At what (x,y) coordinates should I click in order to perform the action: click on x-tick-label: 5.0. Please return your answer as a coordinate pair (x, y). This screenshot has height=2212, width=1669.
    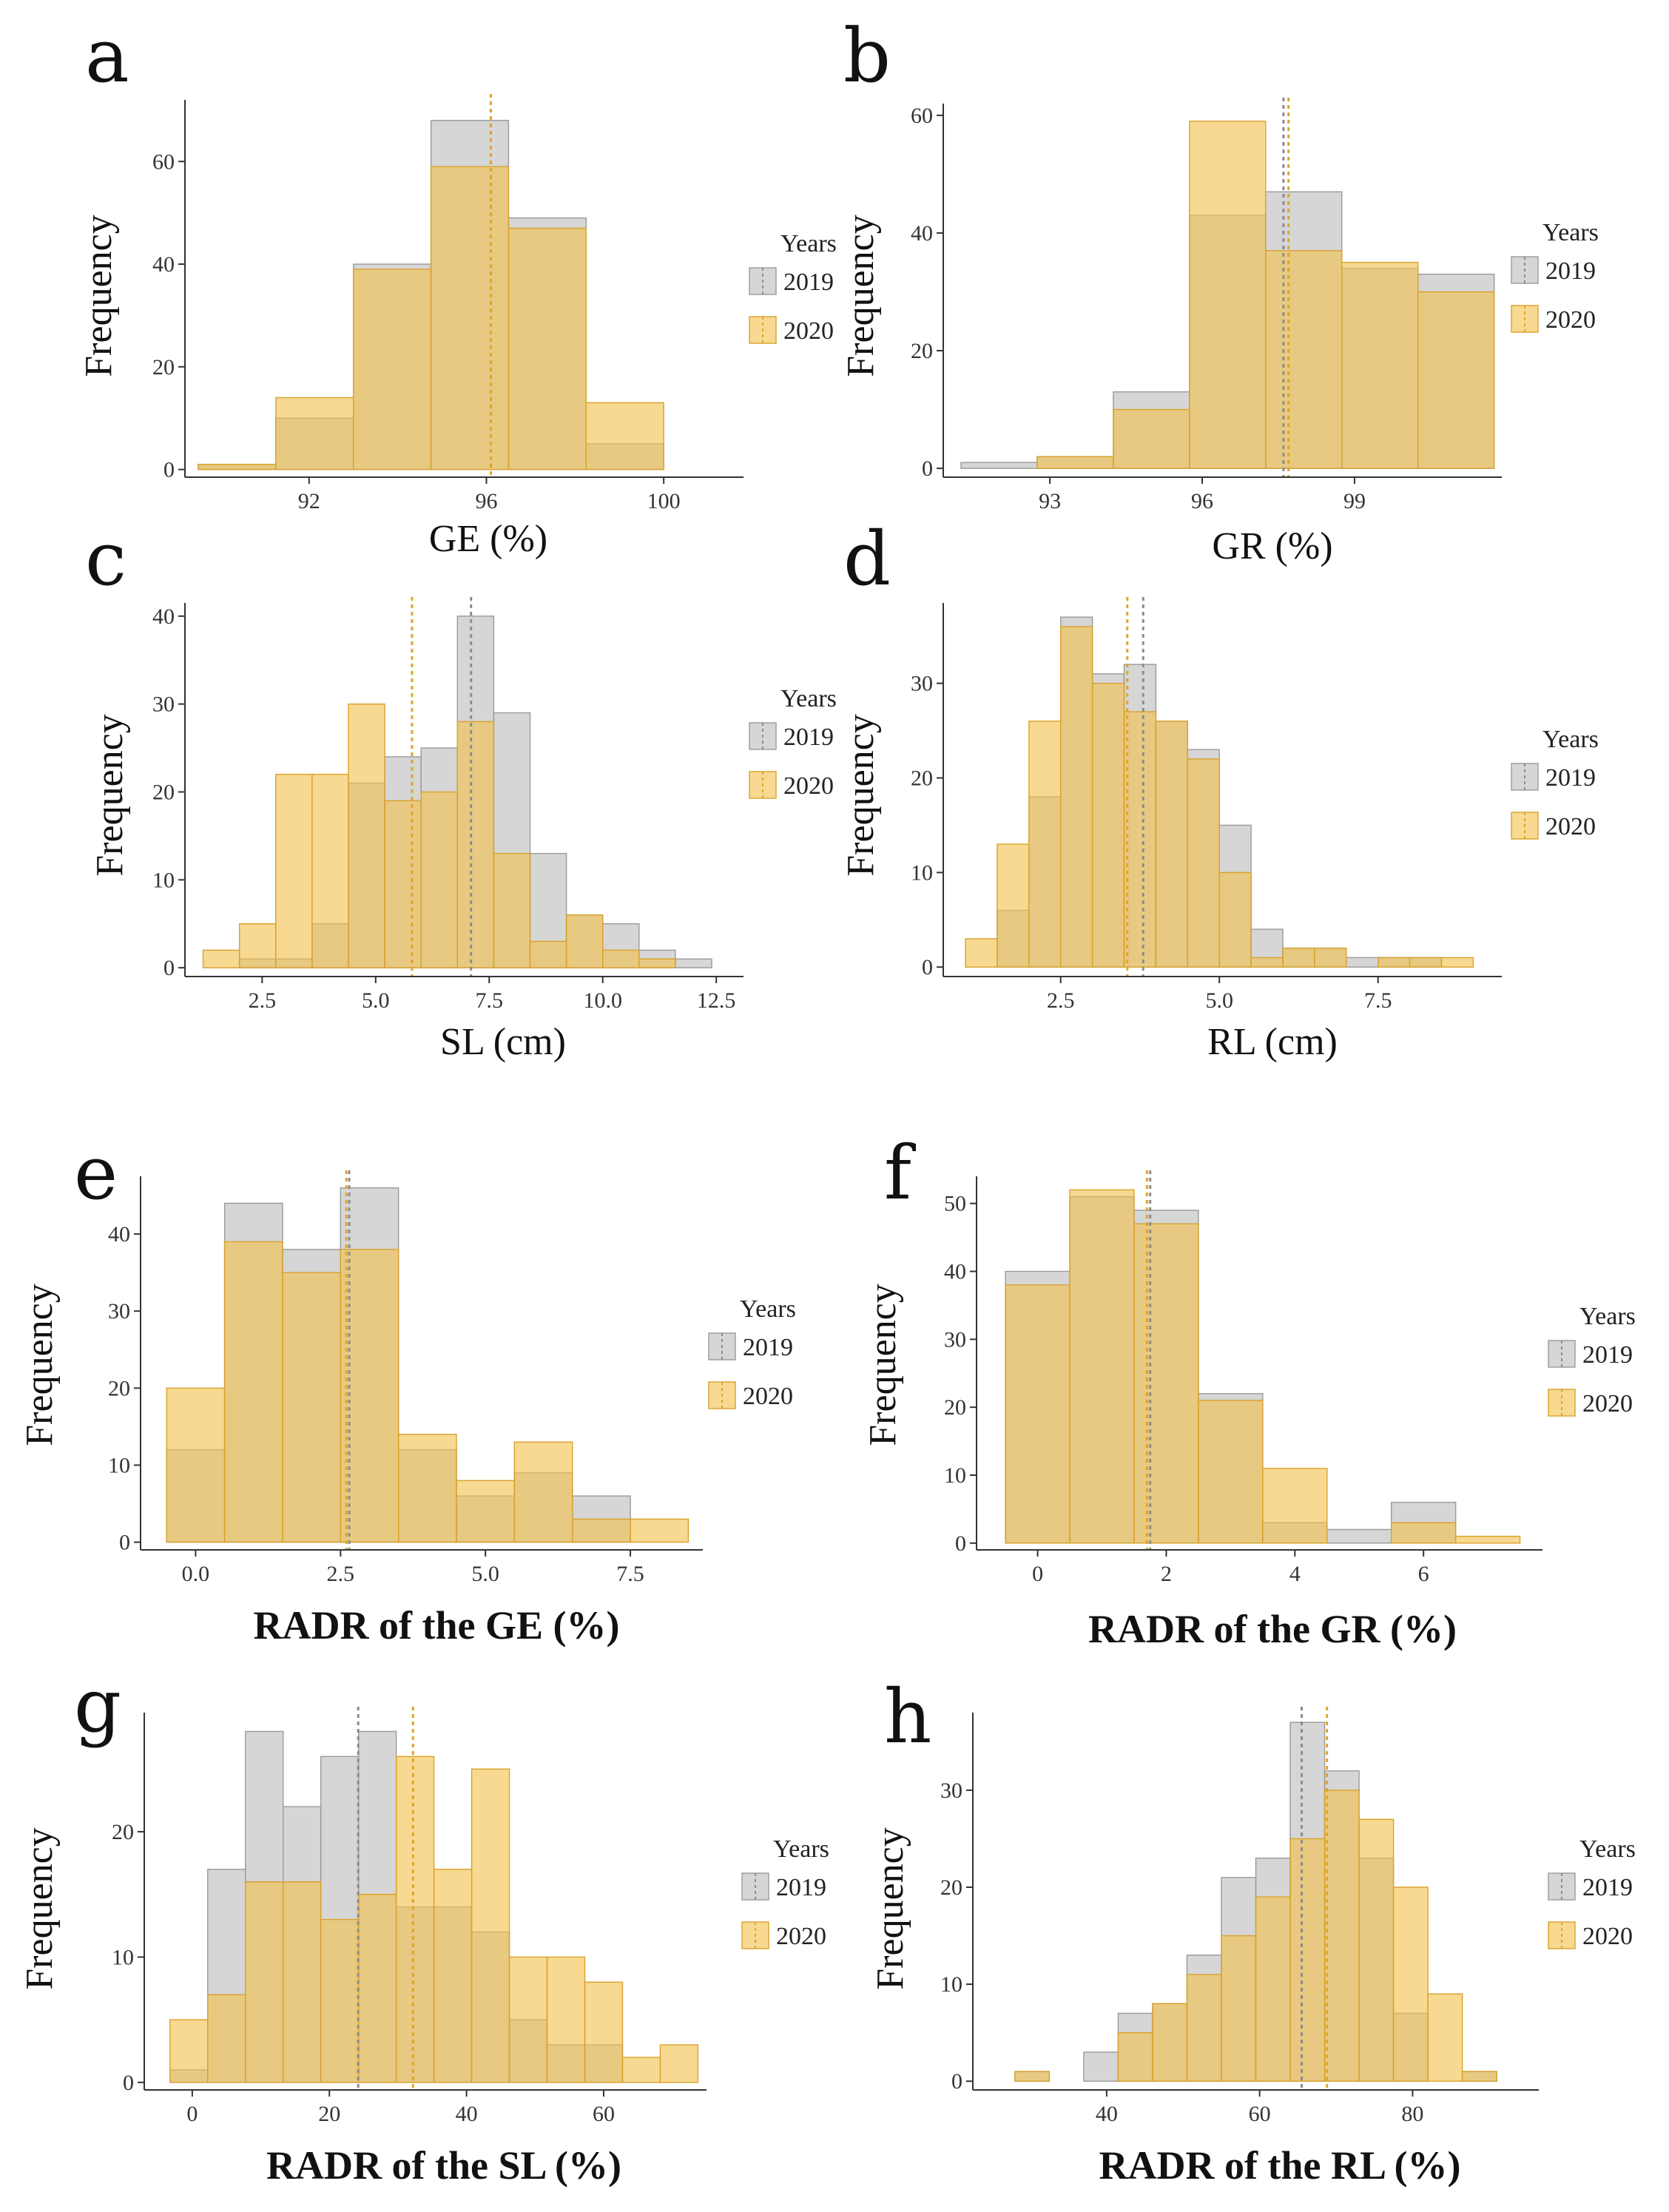
    Looking at the image, I should click on (485, 1574).